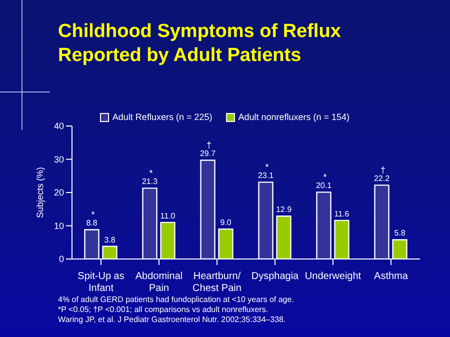 The image size is (450, 337). Describe the element at coordinates (159, 282) in the screenshot. I see `x-tick-label: Abdominal Pain` at that location.